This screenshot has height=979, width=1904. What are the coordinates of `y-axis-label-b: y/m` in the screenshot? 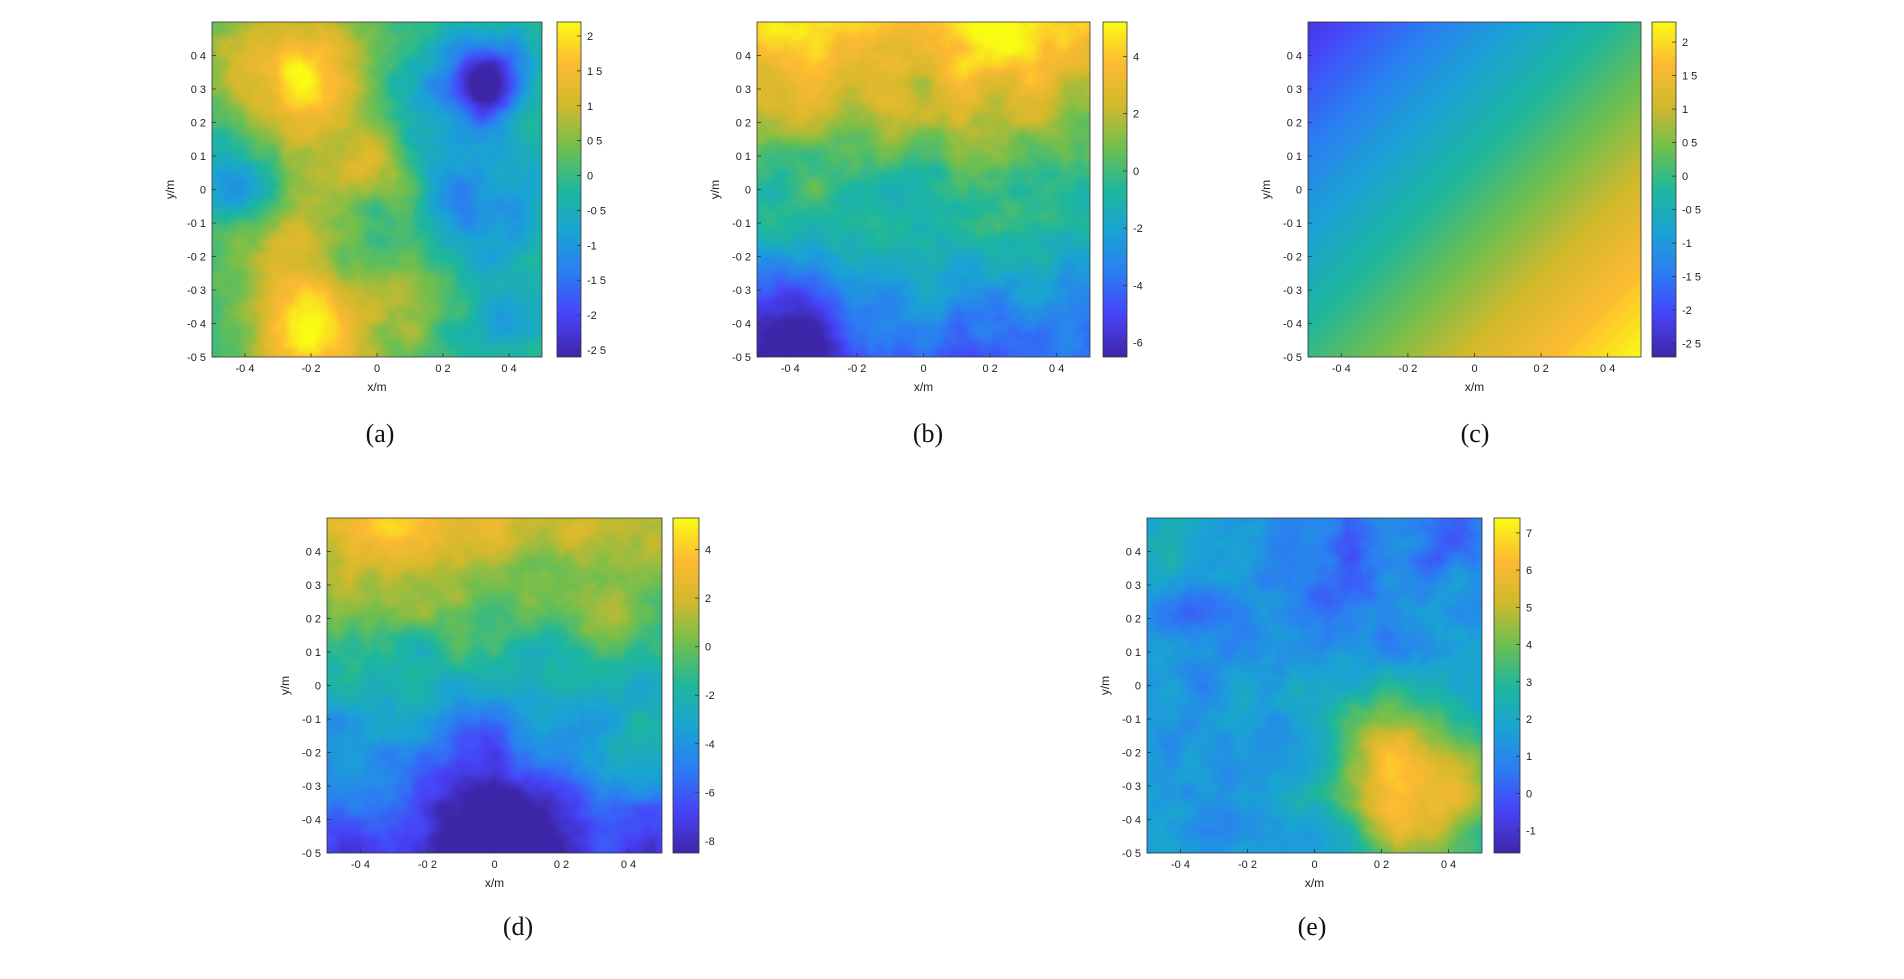 It's located at (715, 189).